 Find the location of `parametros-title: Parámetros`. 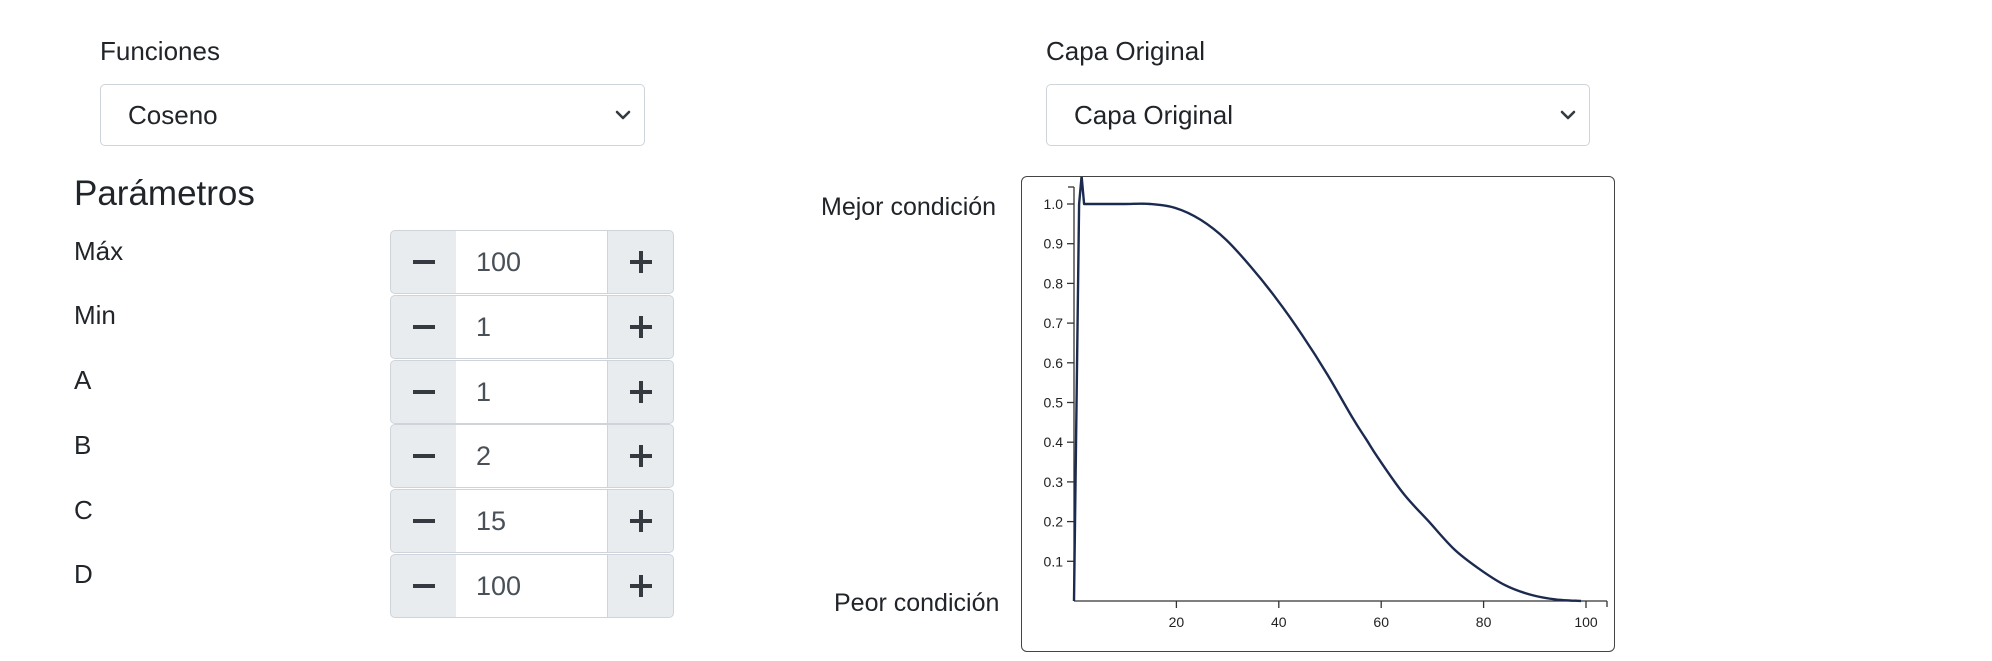

parametros-title: Parámetros is located at coordinates (164, 193).